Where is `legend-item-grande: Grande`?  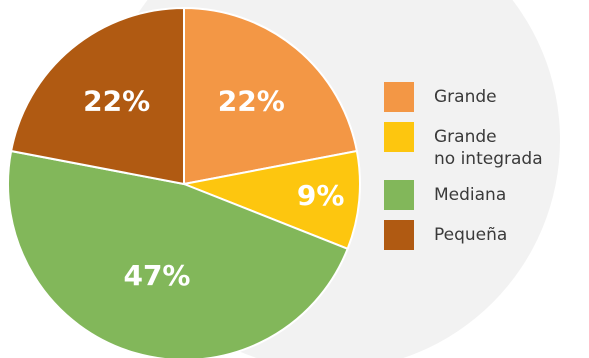 legend-item-grande: Grande is located at coordinates (484, 97).